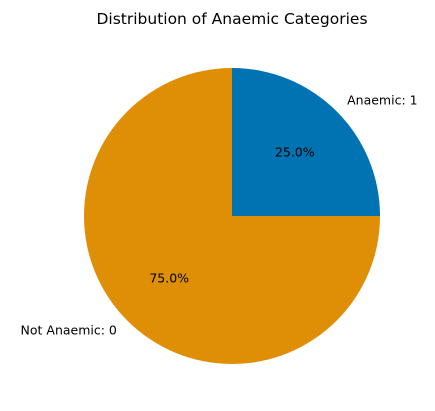  What do you see at coordinates (231, 19) in the screenshot?
I see `chart-title: Distribution of Anaemic Categories` at bounding box center [231, 19].